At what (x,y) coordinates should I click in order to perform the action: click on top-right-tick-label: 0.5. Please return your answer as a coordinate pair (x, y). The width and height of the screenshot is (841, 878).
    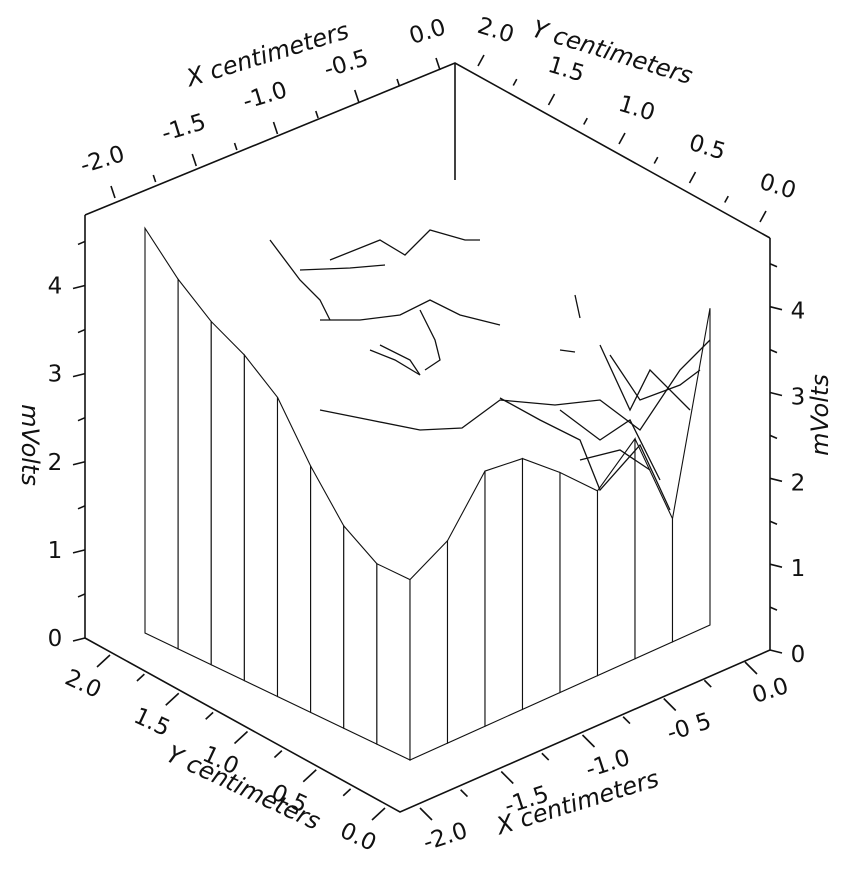
    Looking at the image, I should click on (707, 148).